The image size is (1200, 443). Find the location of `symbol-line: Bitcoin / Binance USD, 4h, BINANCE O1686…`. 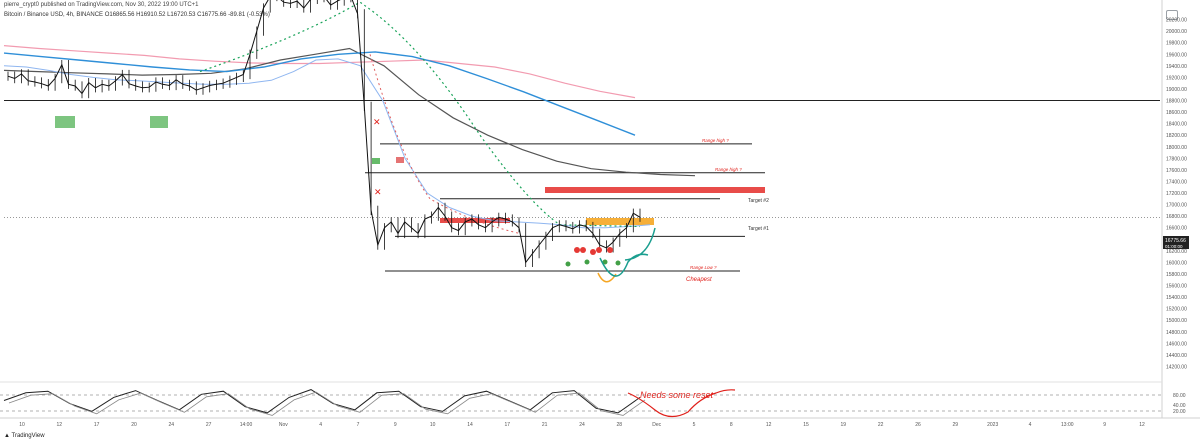

symbol-line: Bitcoin / Binance USD, 4h, BINANCE O1686… is located at coordinates (137, 15).